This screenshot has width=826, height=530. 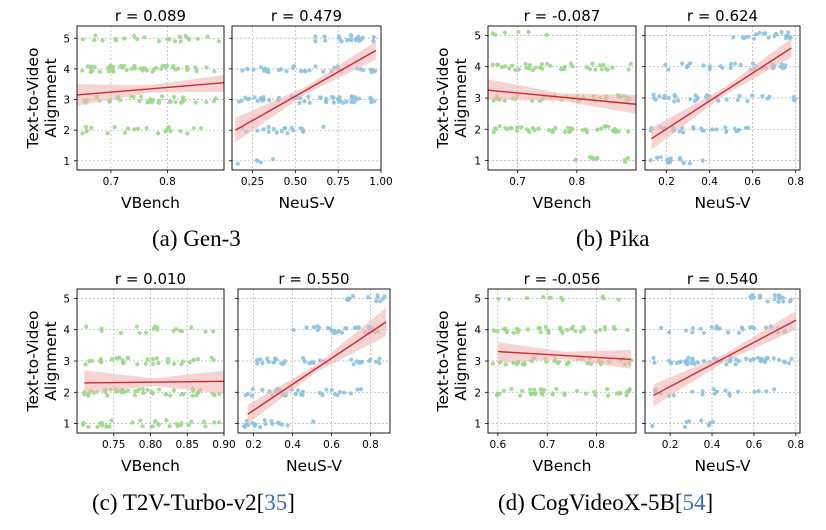 What do you see at coordinates (150, 466) in the screenshot?
I see `x-axis-label: VBench` at bounding box center [150, 466].